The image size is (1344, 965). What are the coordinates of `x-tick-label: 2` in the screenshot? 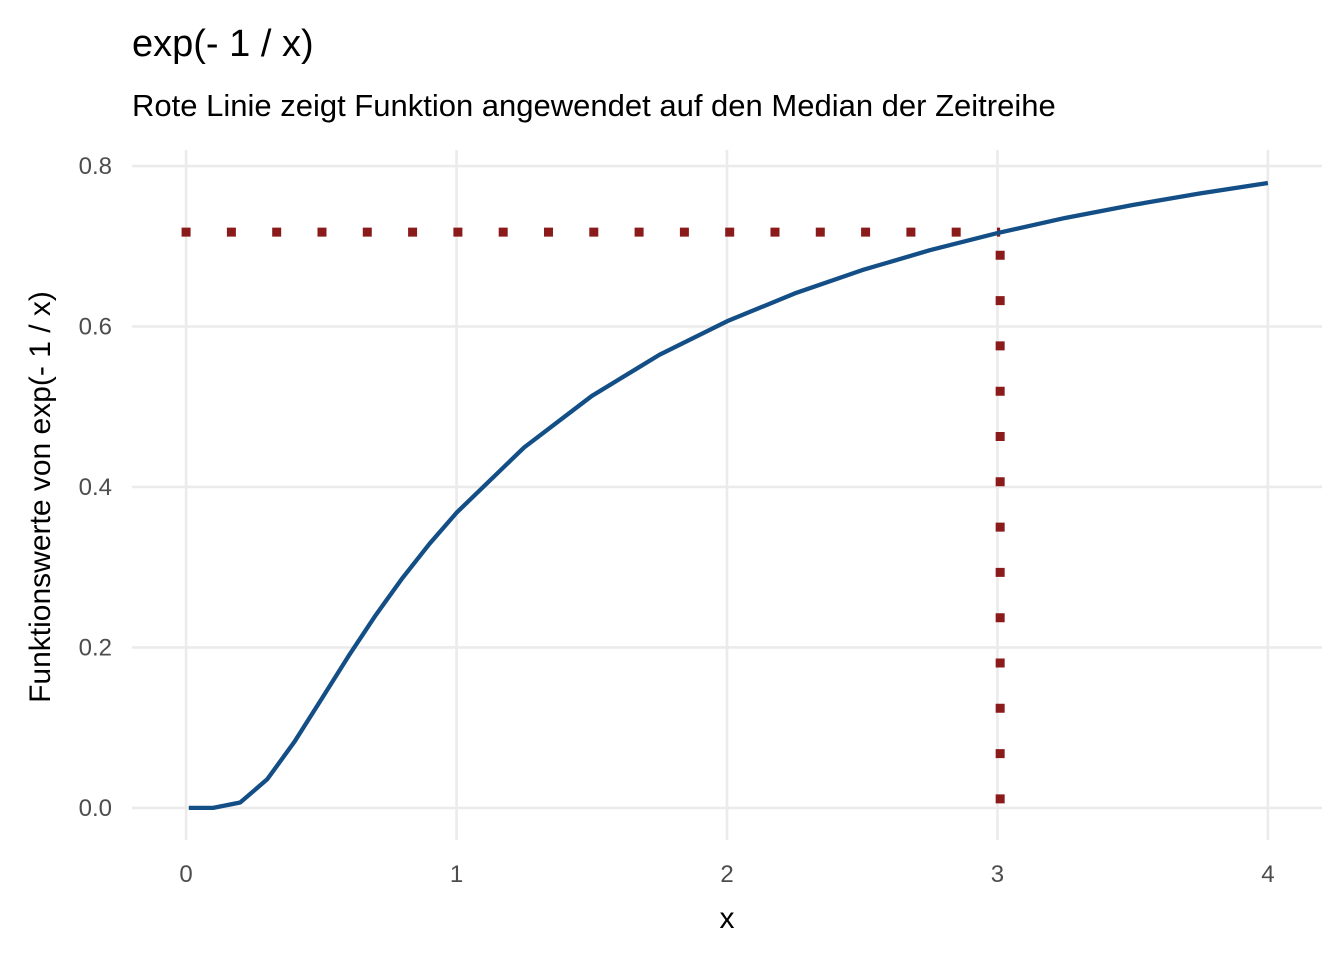 It's located at (726, 874).